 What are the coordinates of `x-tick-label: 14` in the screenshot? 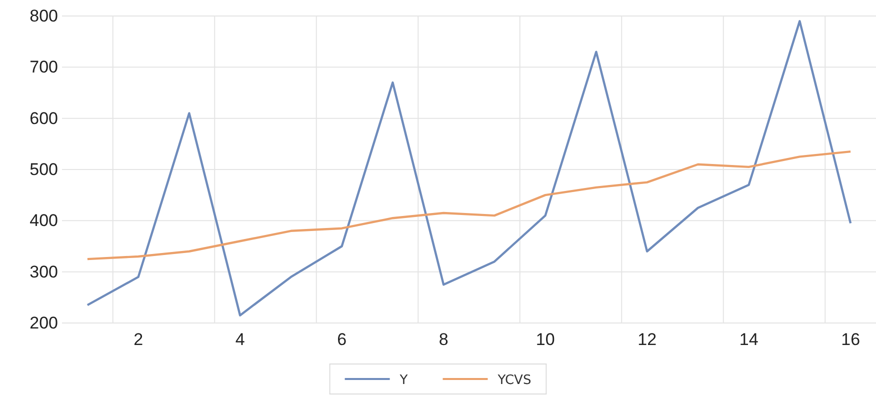 It's located at (748, 340).